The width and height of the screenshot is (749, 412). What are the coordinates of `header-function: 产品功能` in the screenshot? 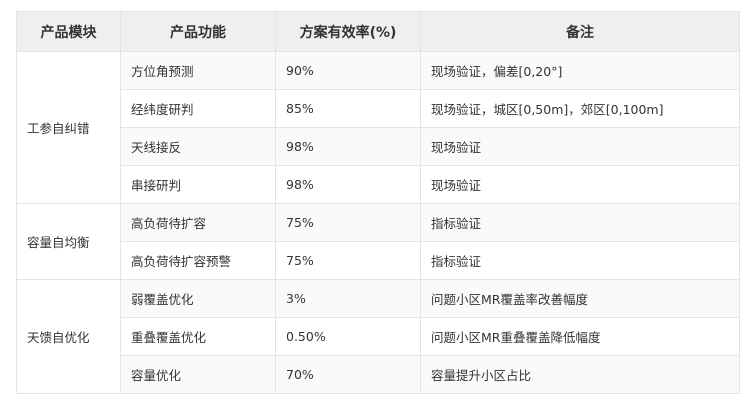 It's located at (198, 31).